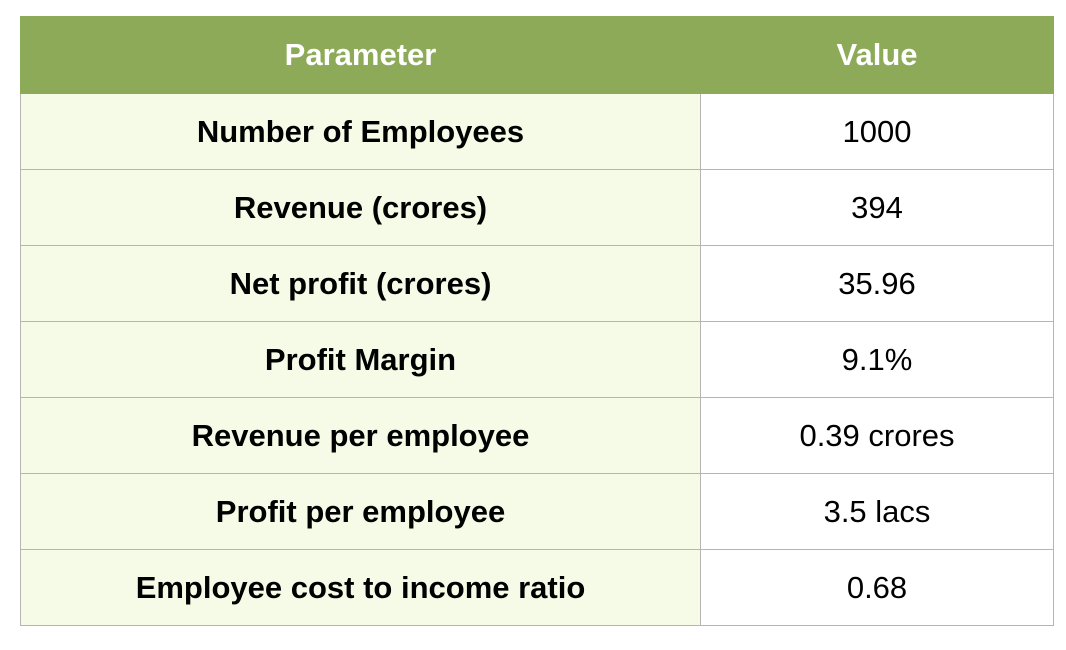 This screenshot has width=1066, height=650. What do you see at coordinates (360, 435) in the screenshot?
I see `parameter-cell: Revenue per employee` at bounding box center [360, 435].